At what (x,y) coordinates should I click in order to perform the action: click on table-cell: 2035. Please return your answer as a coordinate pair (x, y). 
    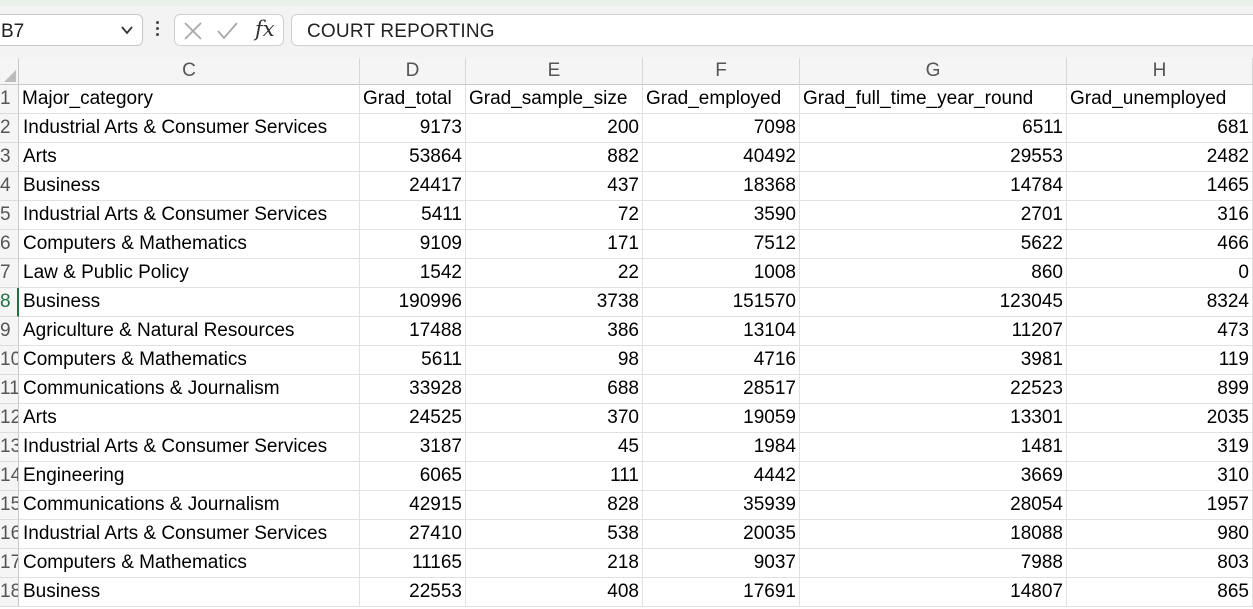
    Looking at the image, I should click on (1160, 418).